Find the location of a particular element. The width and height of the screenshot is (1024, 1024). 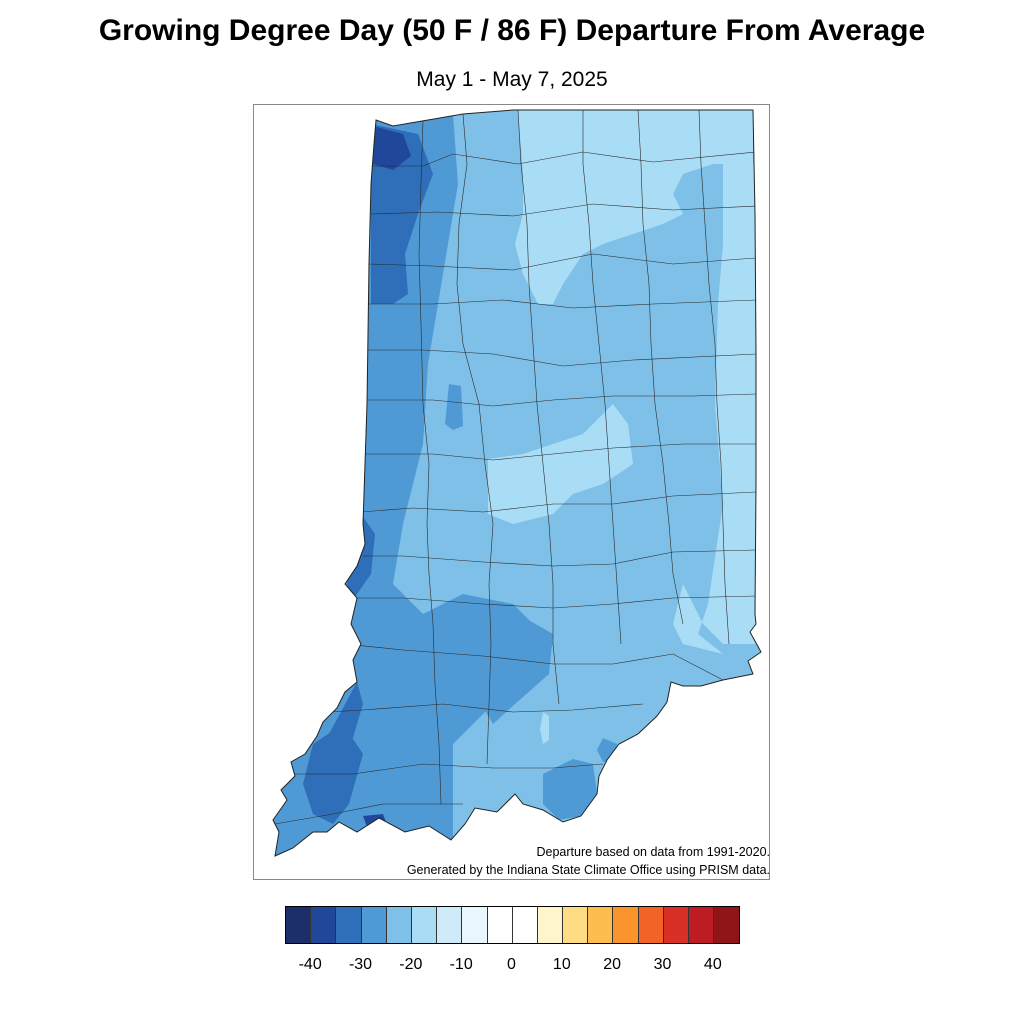

legend-tick-label: 40 is located at coordinates (712, 964).